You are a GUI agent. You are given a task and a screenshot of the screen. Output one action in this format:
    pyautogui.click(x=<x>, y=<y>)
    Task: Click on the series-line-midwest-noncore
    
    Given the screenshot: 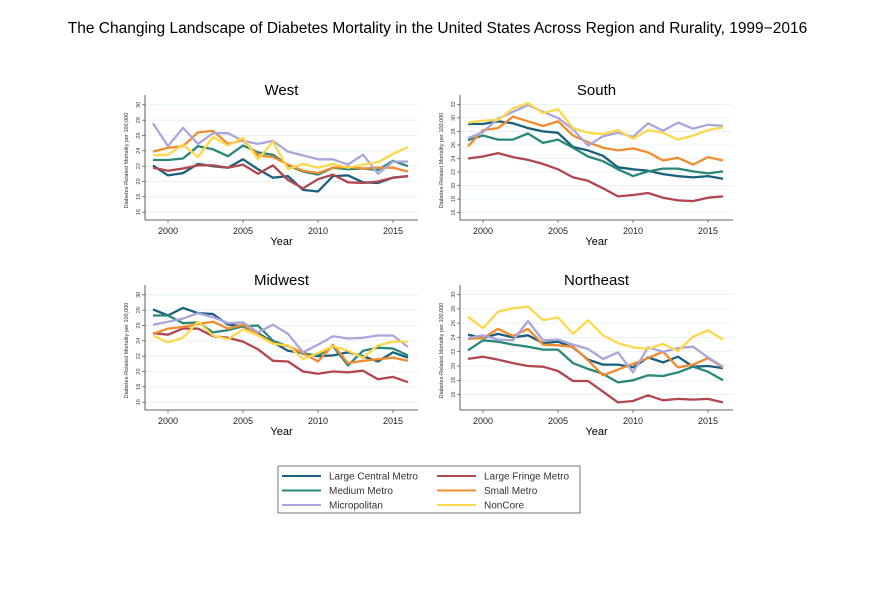 What is the action you would take?
    pyautogui.click(x=280, y=340)
    